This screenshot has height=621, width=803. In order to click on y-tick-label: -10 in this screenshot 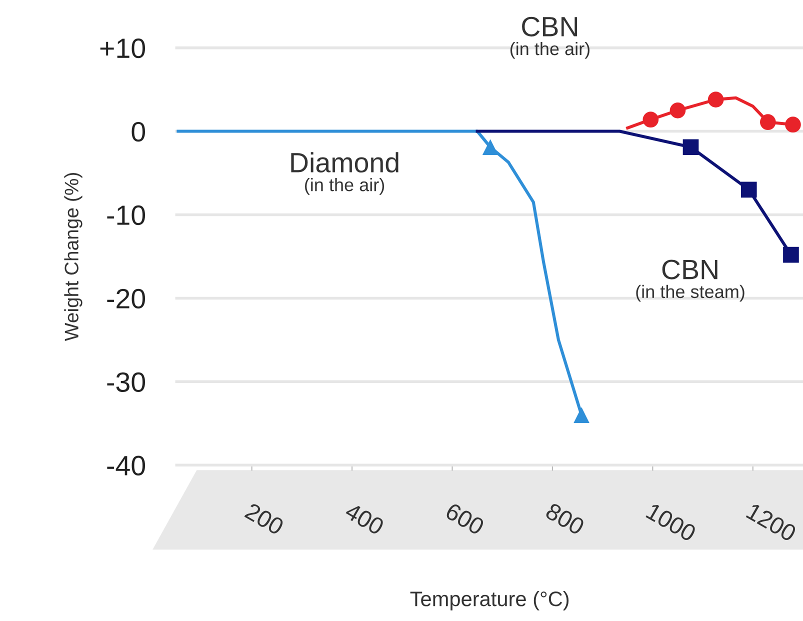, I will do `click(126, 215)`.